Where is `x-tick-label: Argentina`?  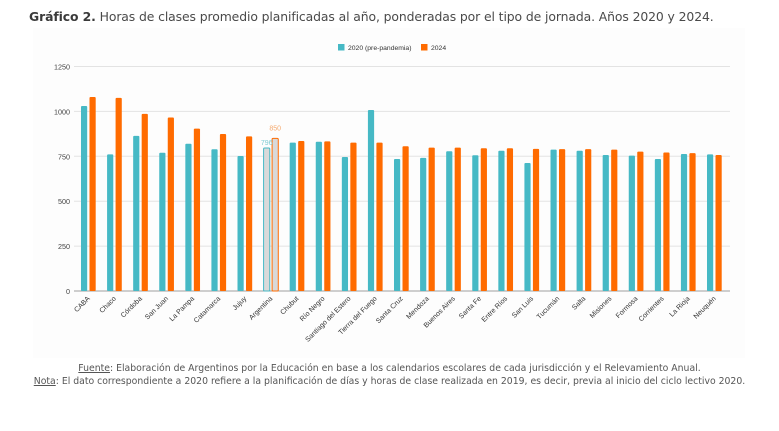
x-tick-label: Argentina is located at coordinates (261, 308).